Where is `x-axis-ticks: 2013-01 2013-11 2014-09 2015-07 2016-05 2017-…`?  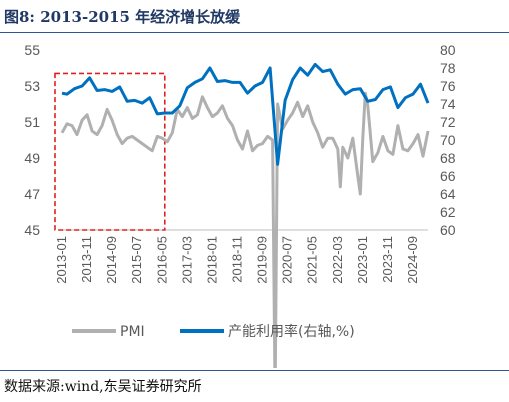 x-axis-ticks: 2013-01 2013-11 2014-09 2015-07 2016-05 2017-… is located at coordinates (237, 260).